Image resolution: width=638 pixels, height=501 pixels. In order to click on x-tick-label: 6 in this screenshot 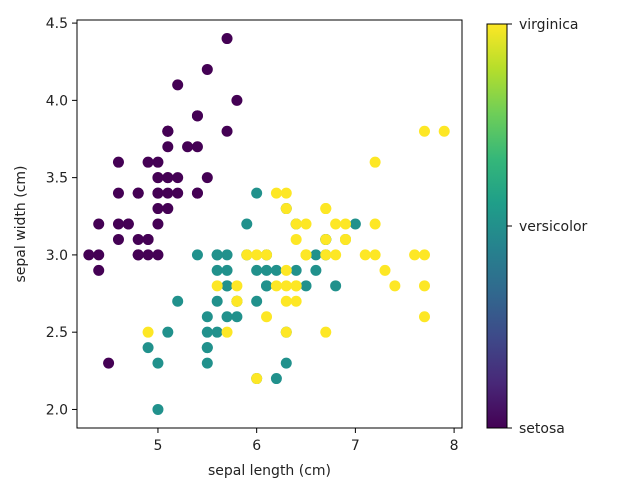, I will do `click(256, 446)`.